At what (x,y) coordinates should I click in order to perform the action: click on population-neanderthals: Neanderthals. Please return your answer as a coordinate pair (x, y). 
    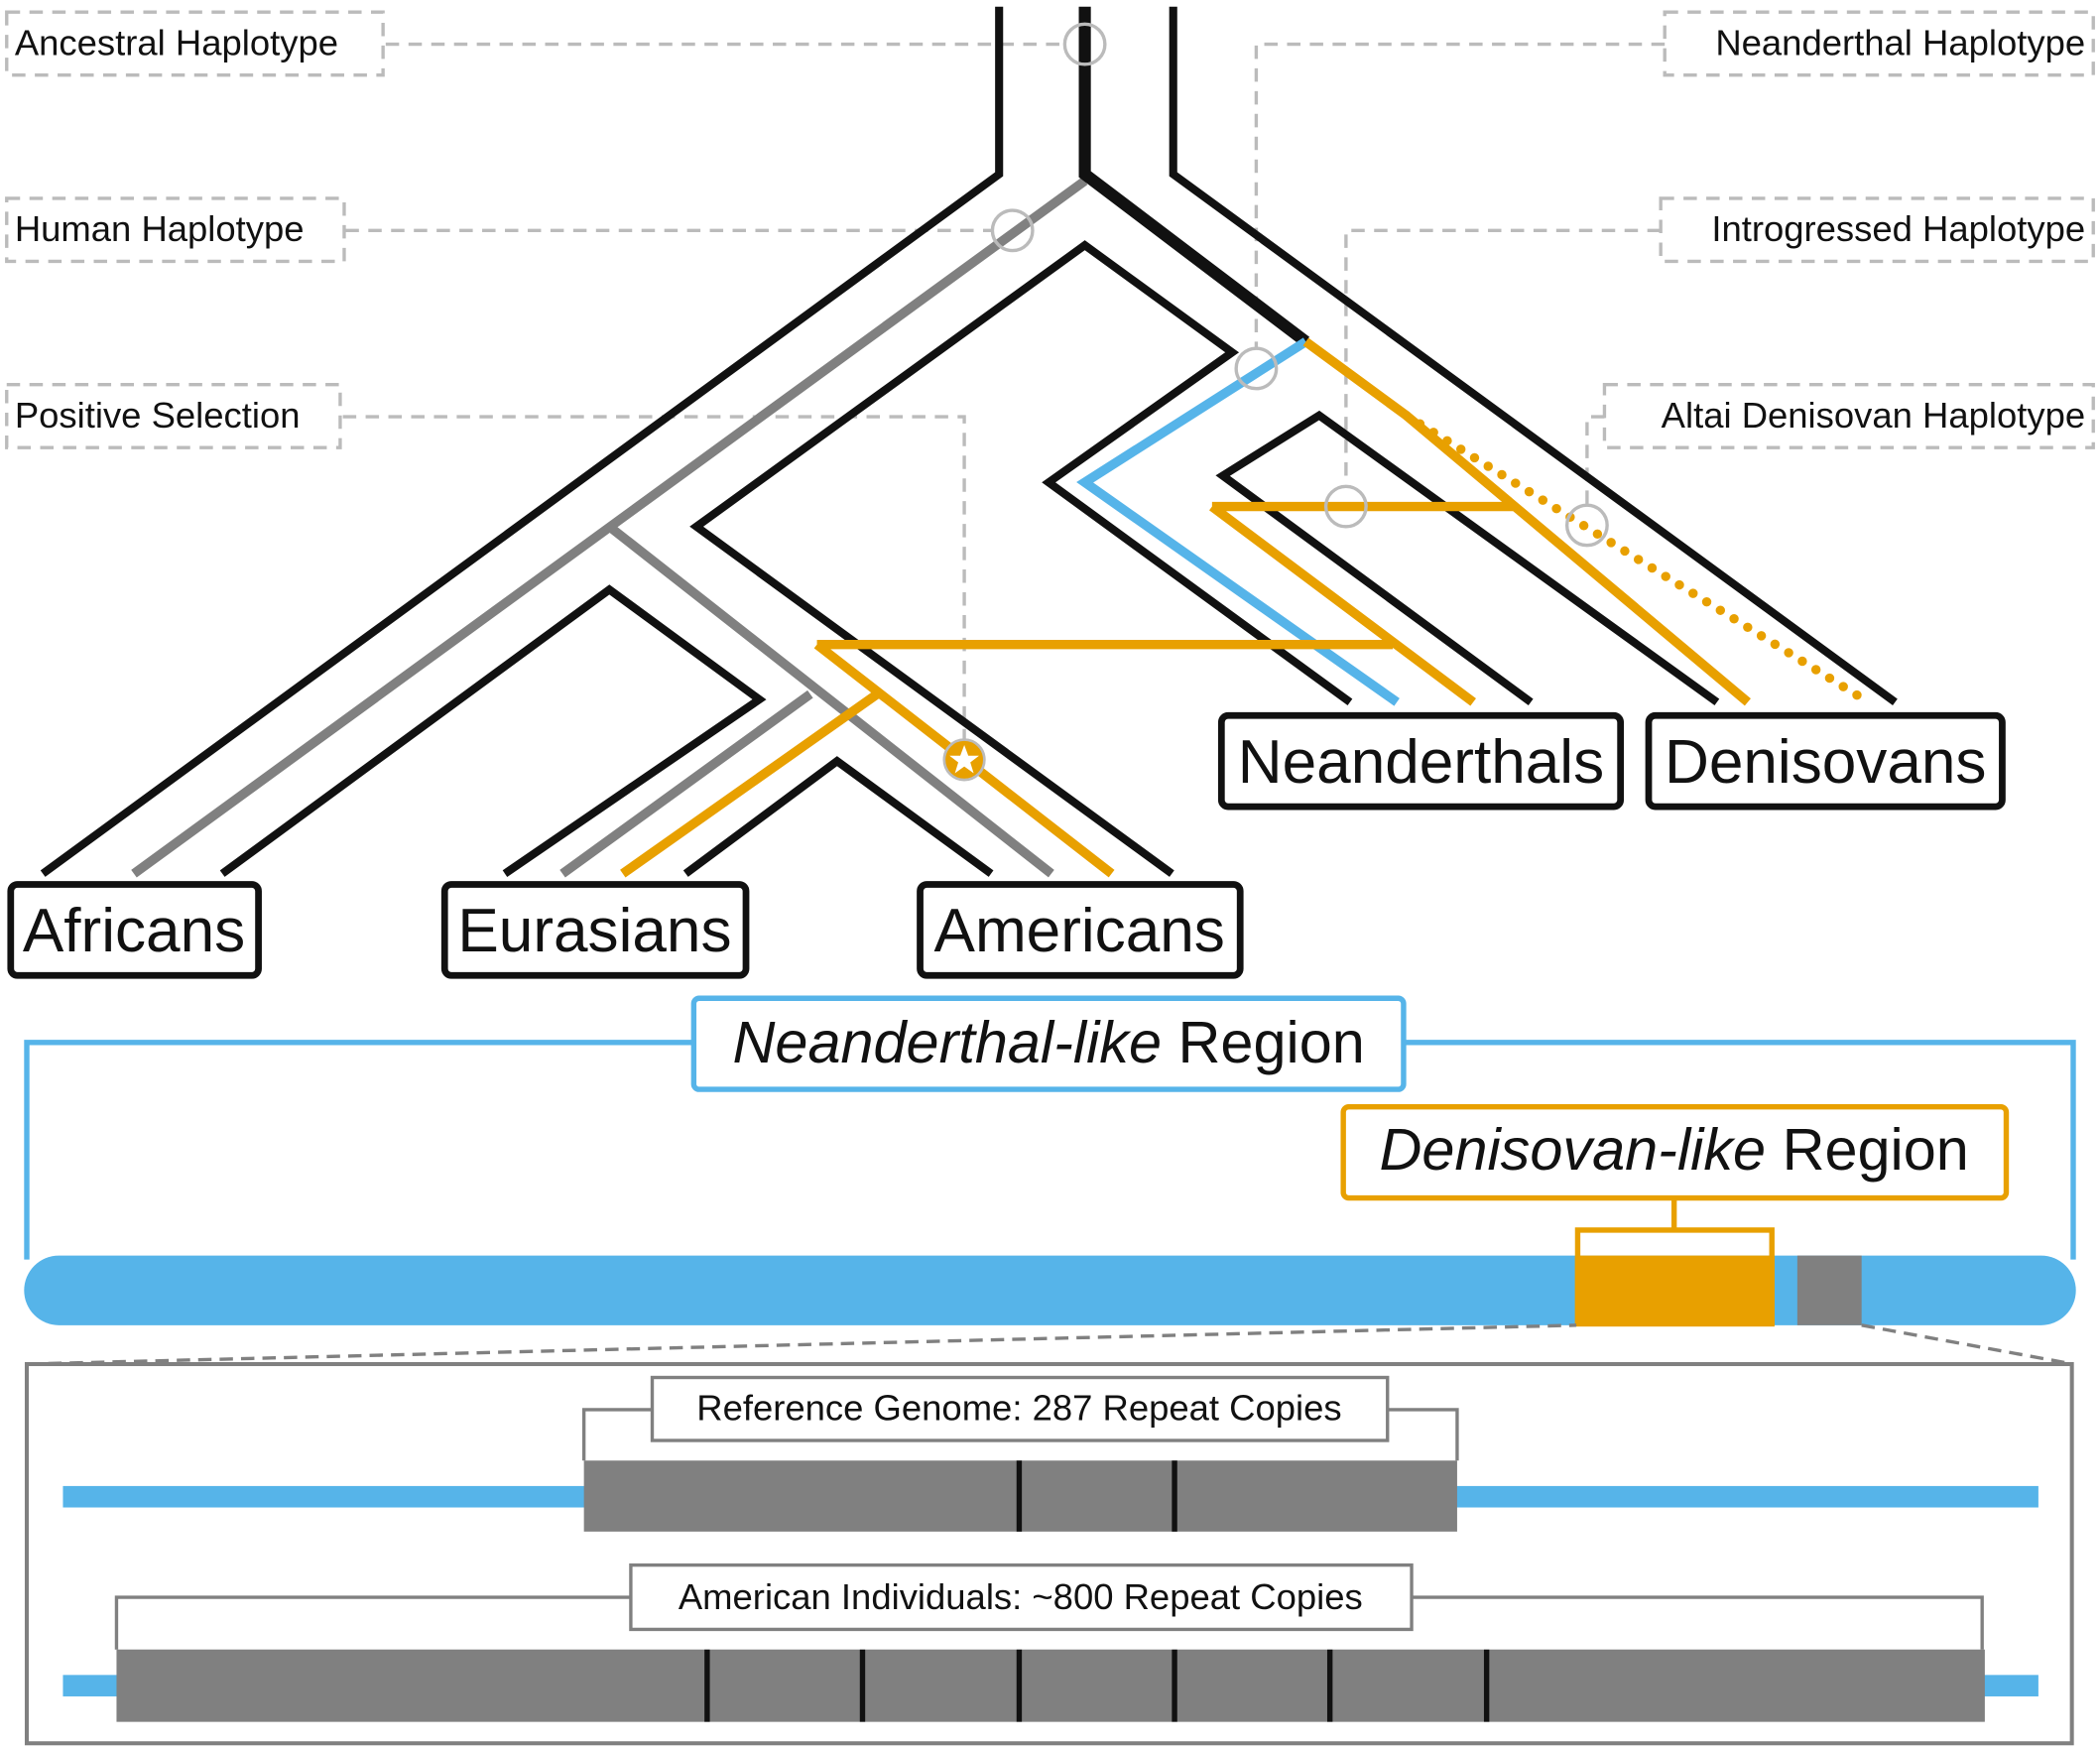
    Looking at the image, I should click on (1421, 762).